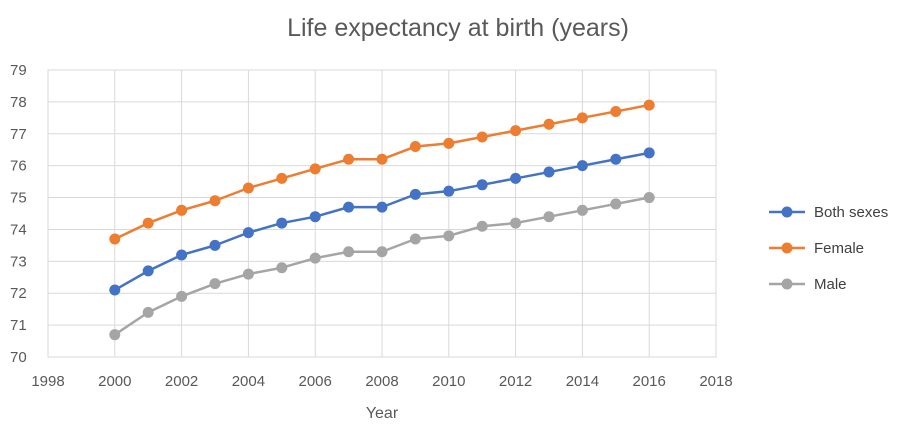  Describe the element at coordinates (18, 70) in the screenshot. I see `y-tick-label: 79` at that location.